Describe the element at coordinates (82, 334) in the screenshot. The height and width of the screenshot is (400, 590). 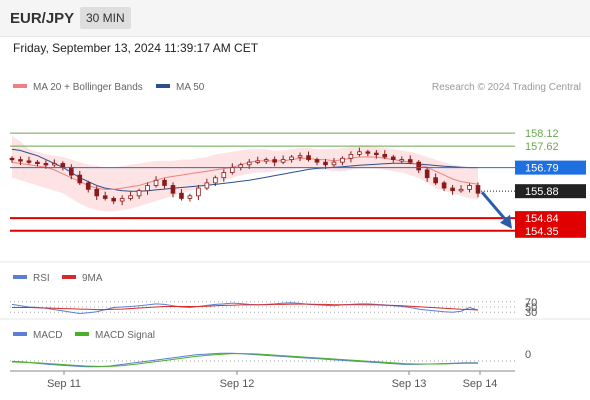
I see `macd-signal-legend-swatch` at that location.